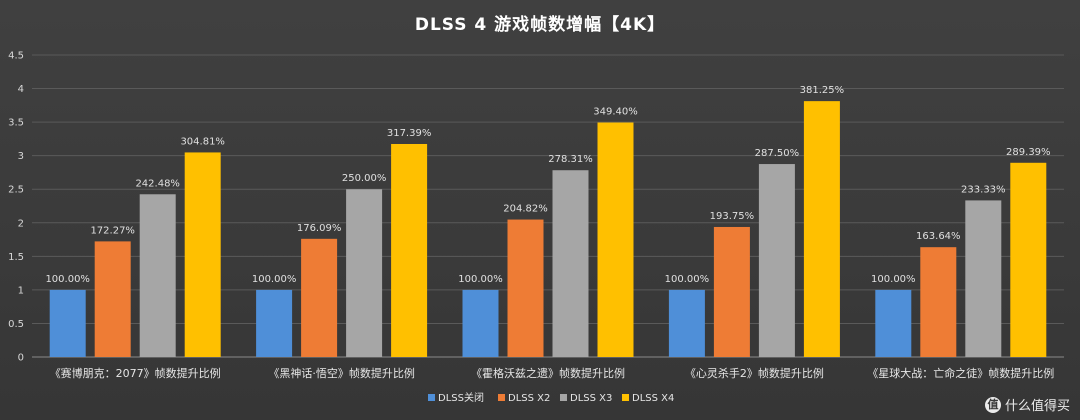 Image resolution: width=1080 pixels, height=420 pixels. I want to click on watermark: 值 什么值得买, so click(1027, 404).